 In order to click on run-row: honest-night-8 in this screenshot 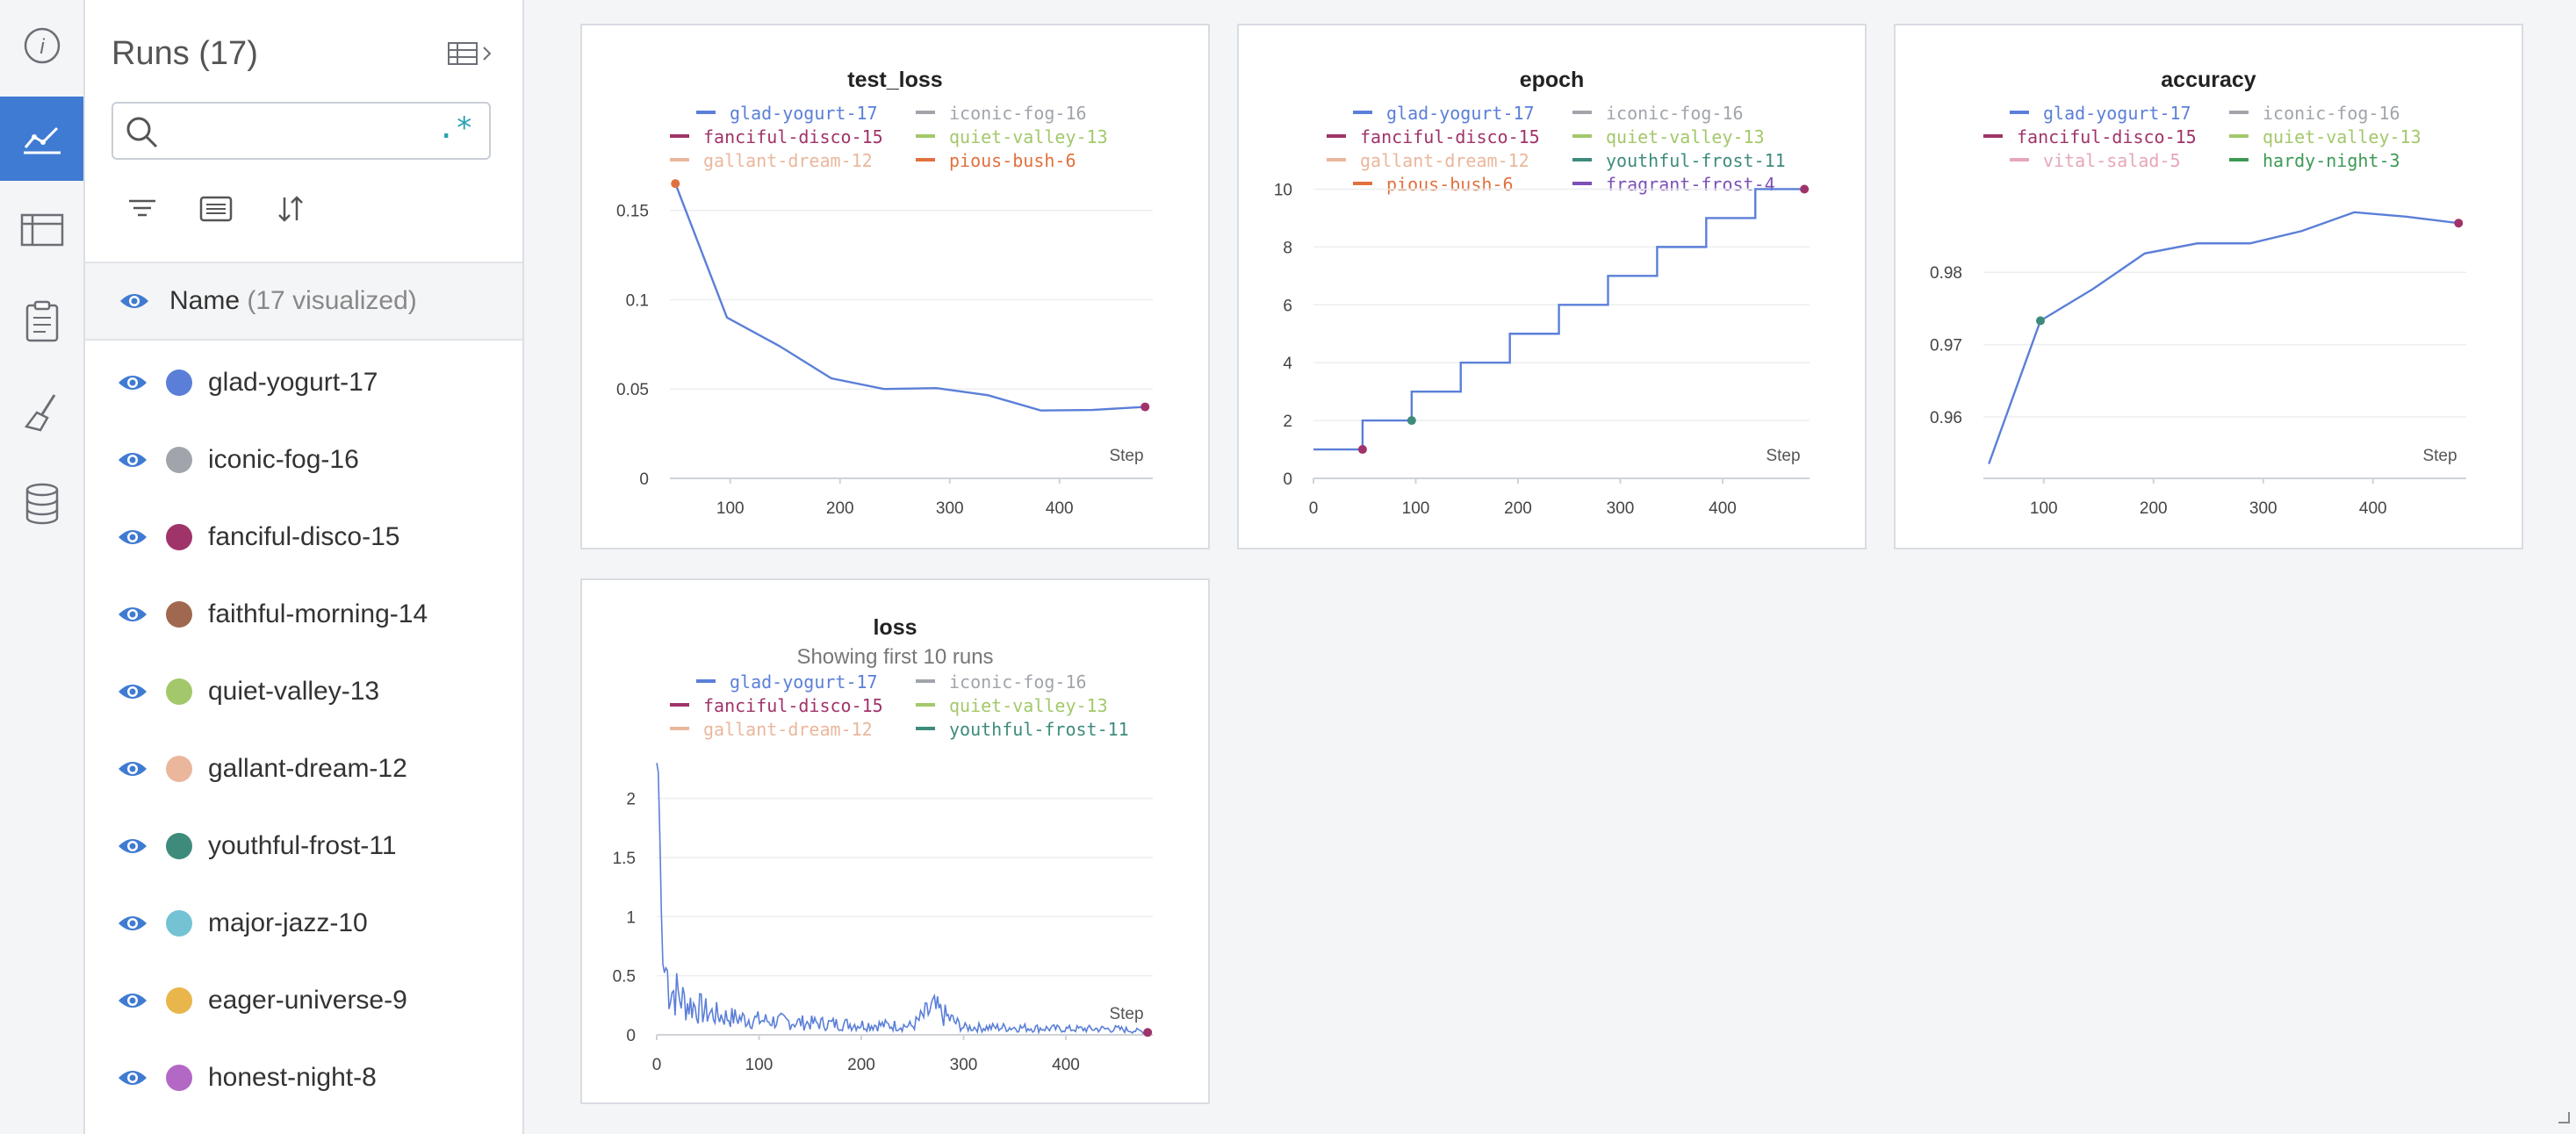, I will do `click(303, 1078)`.